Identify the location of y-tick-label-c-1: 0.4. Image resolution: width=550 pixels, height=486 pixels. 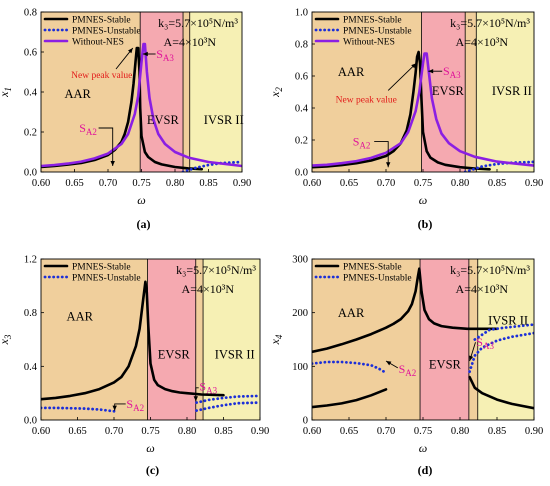
(31, 367).